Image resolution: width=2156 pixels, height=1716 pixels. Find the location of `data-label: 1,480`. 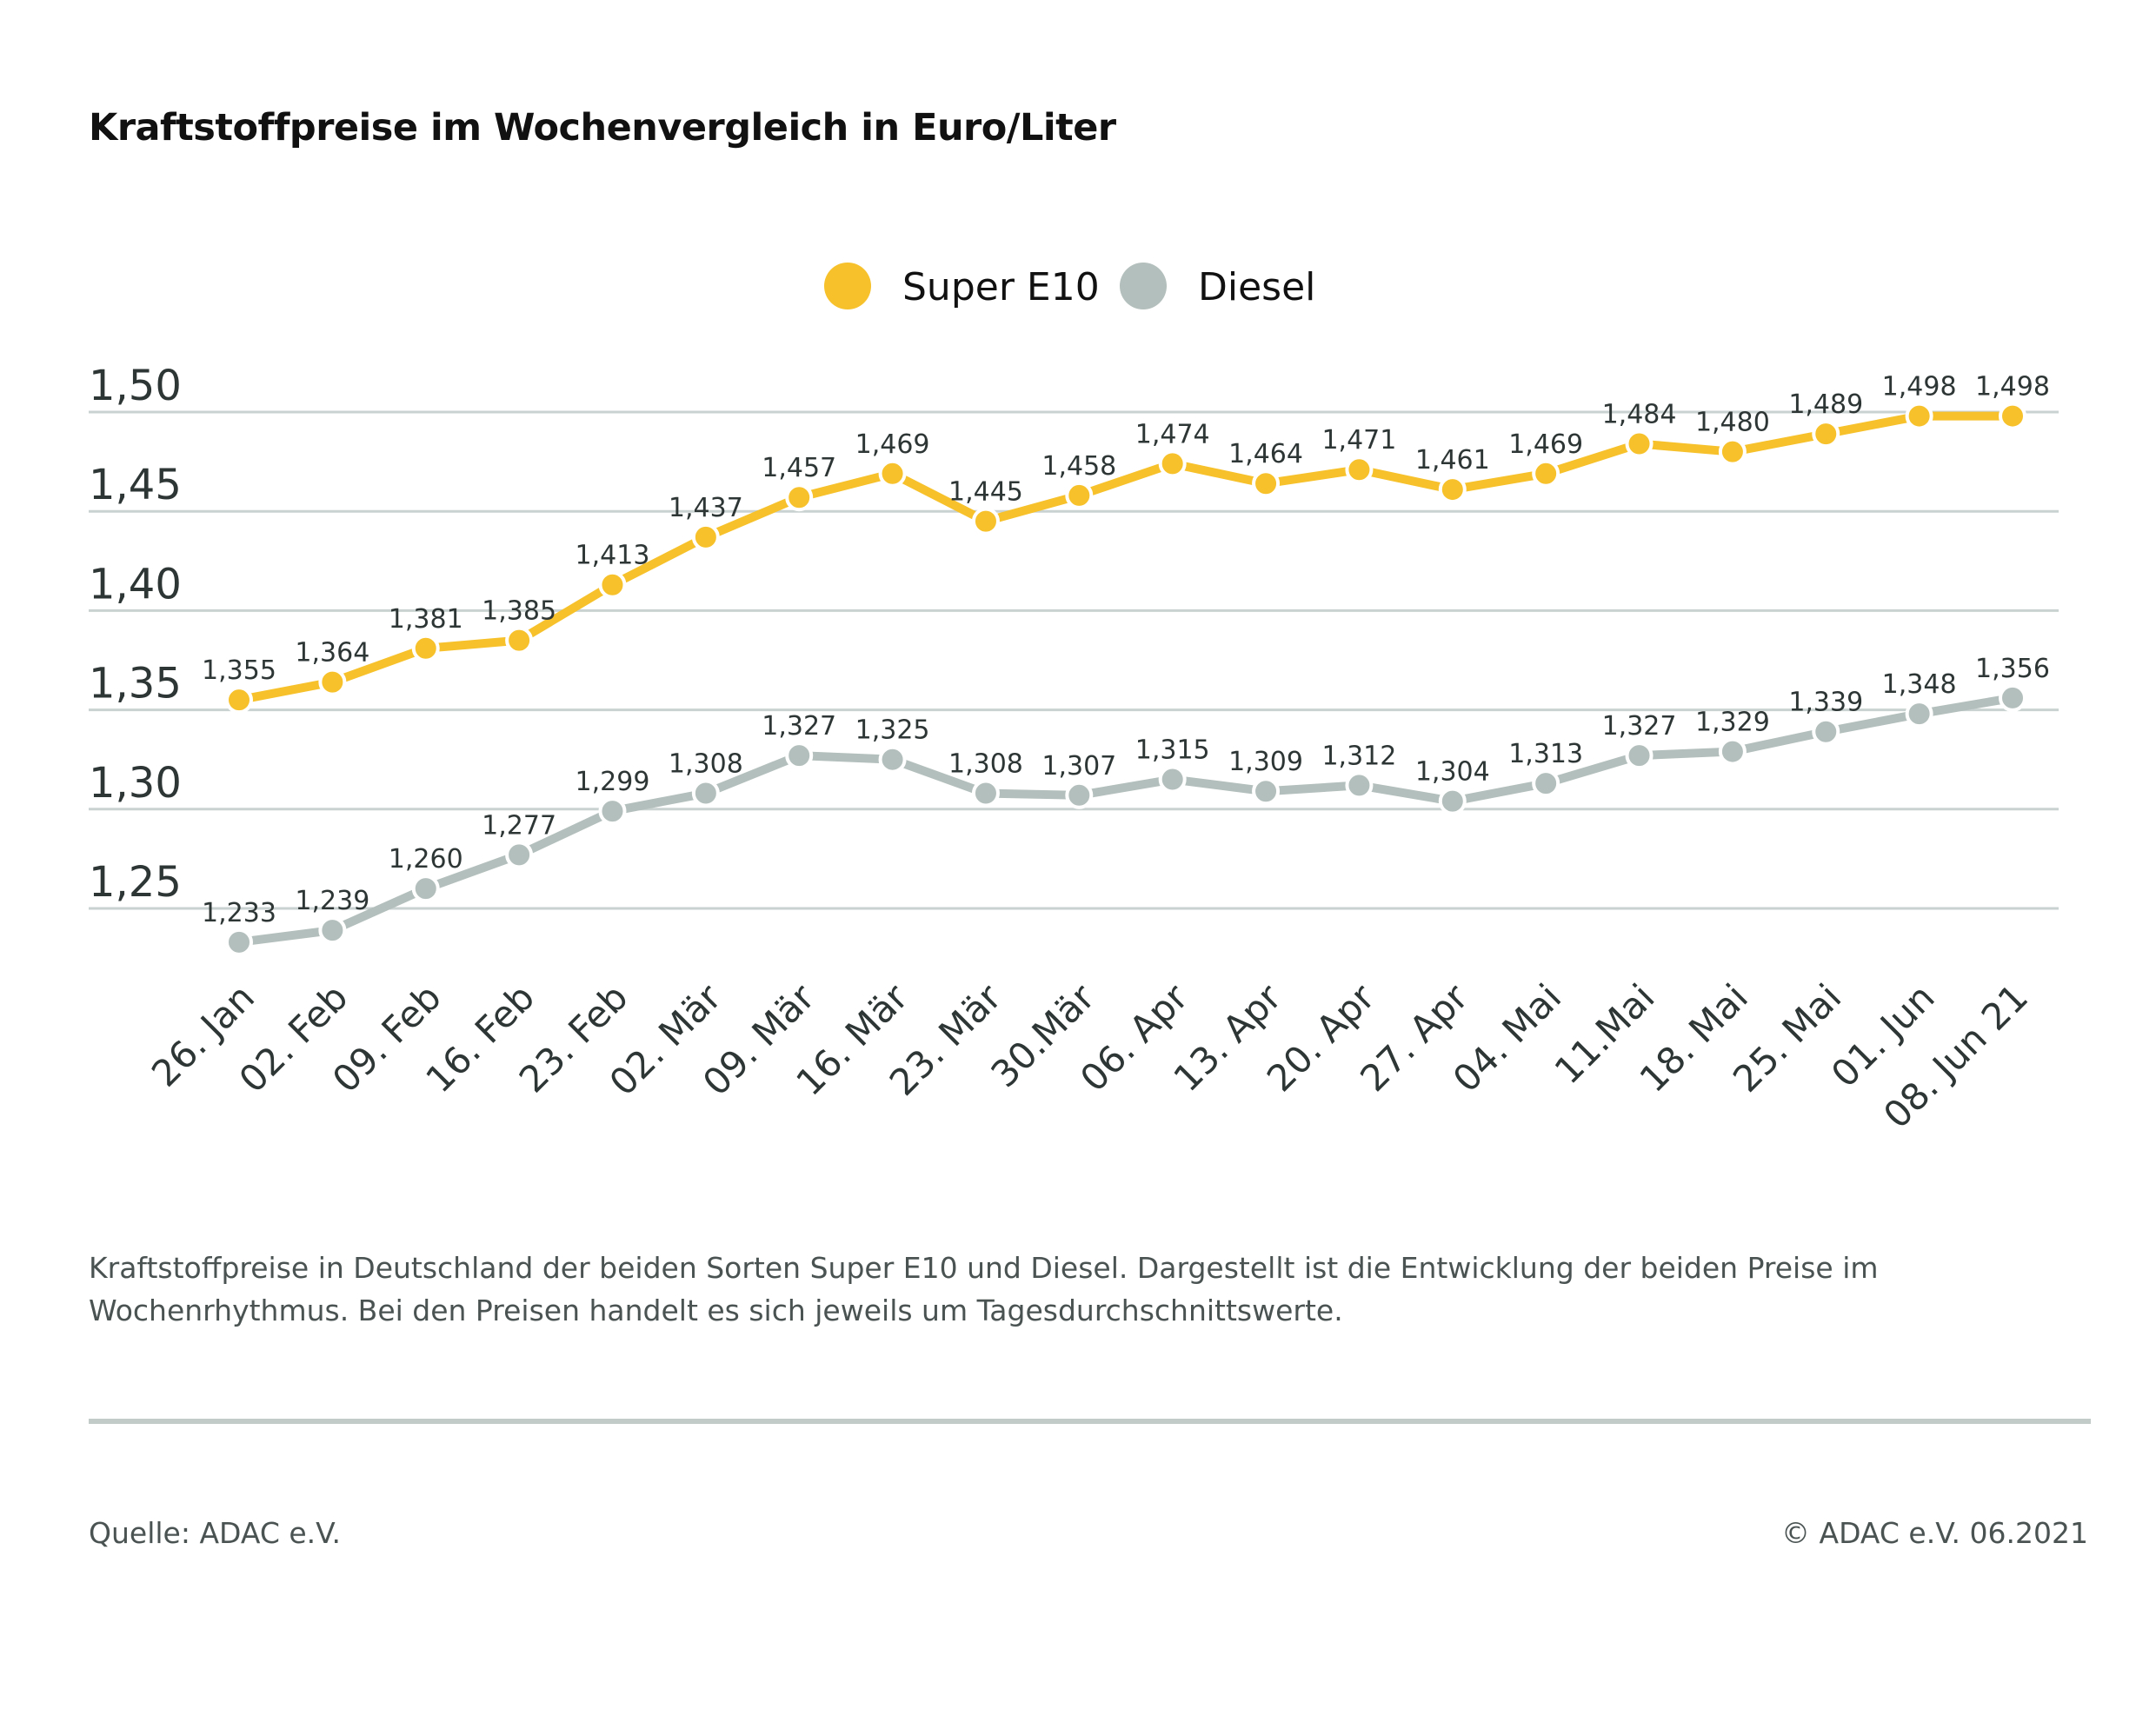

data-label: 1,480 is located at coordinates (1732, 423).